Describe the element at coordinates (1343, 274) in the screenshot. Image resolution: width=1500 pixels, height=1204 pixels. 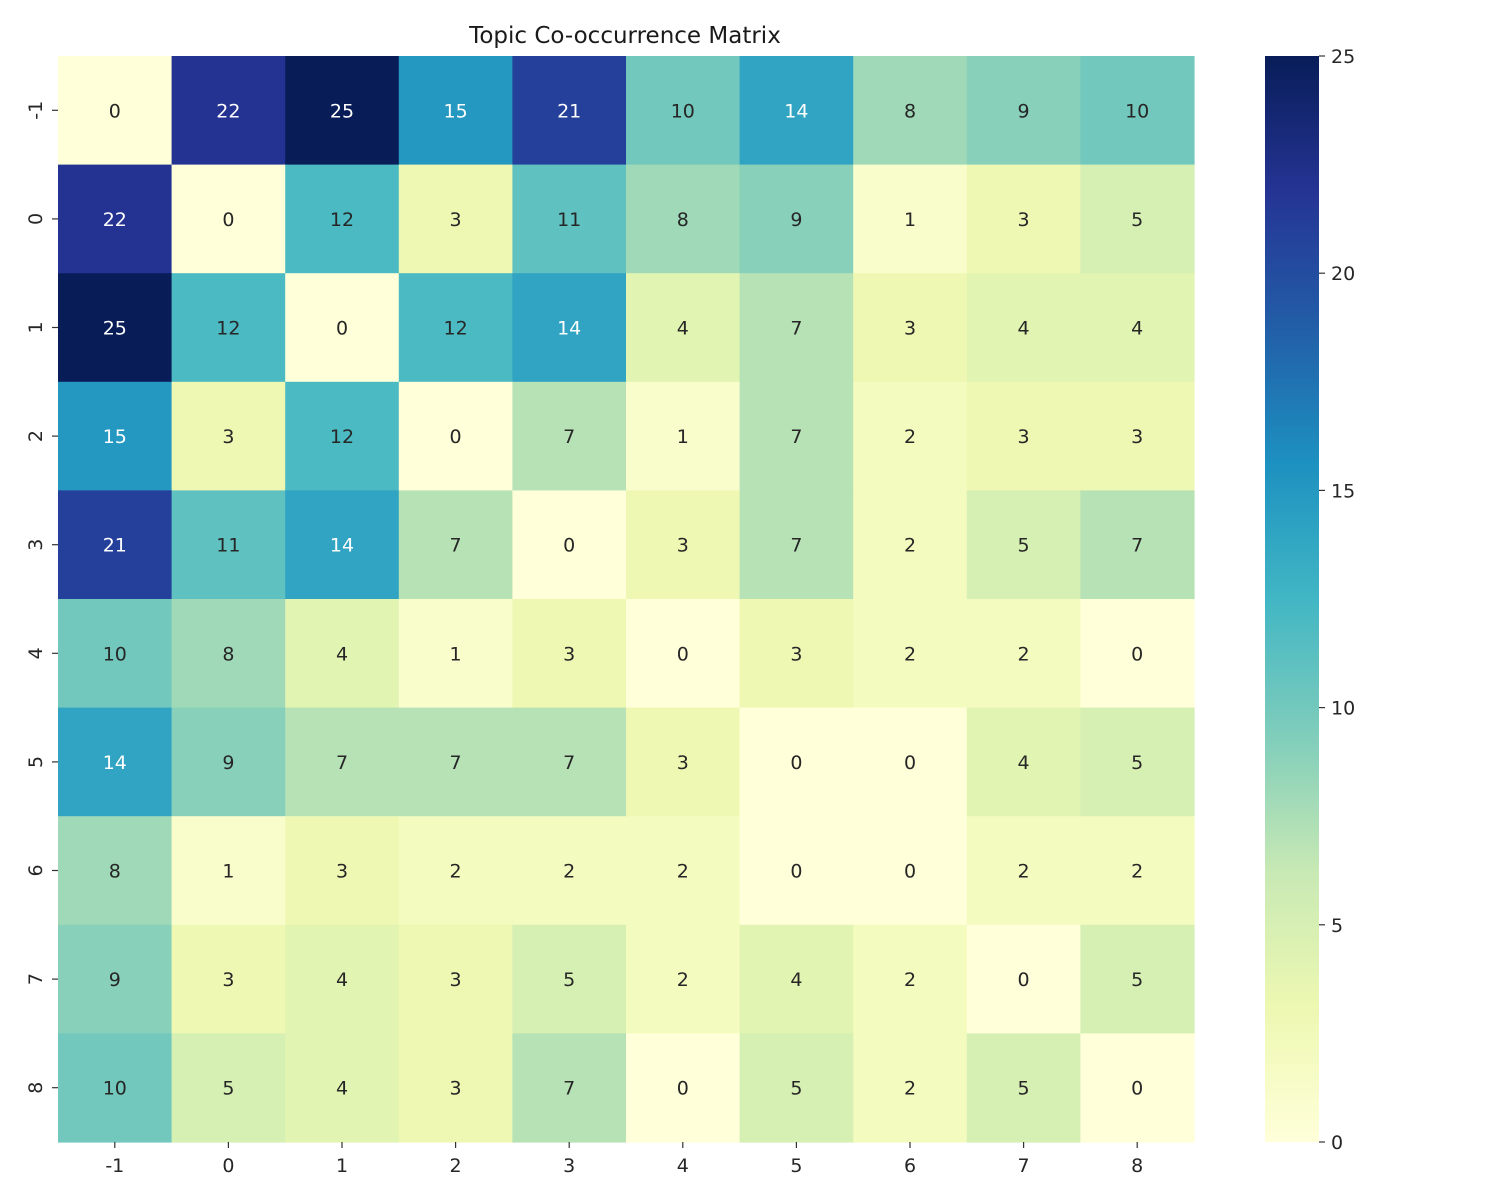
I see `colorbar-tick-label: 20` at that location.